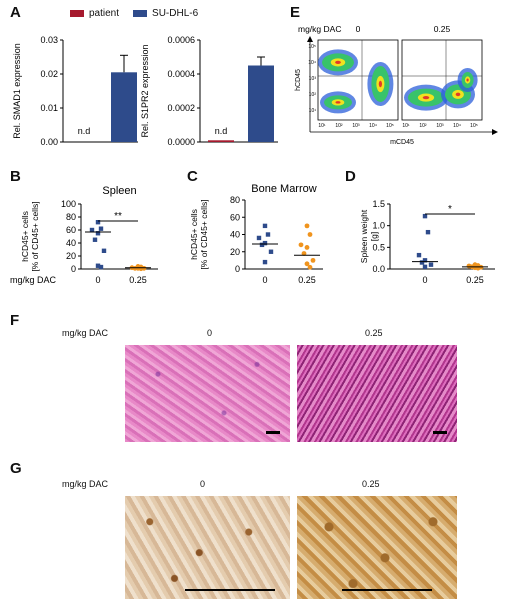 This screenshot has height=610, width=520. I want to click on y-tick-label: 0.03, so click(49, 40).